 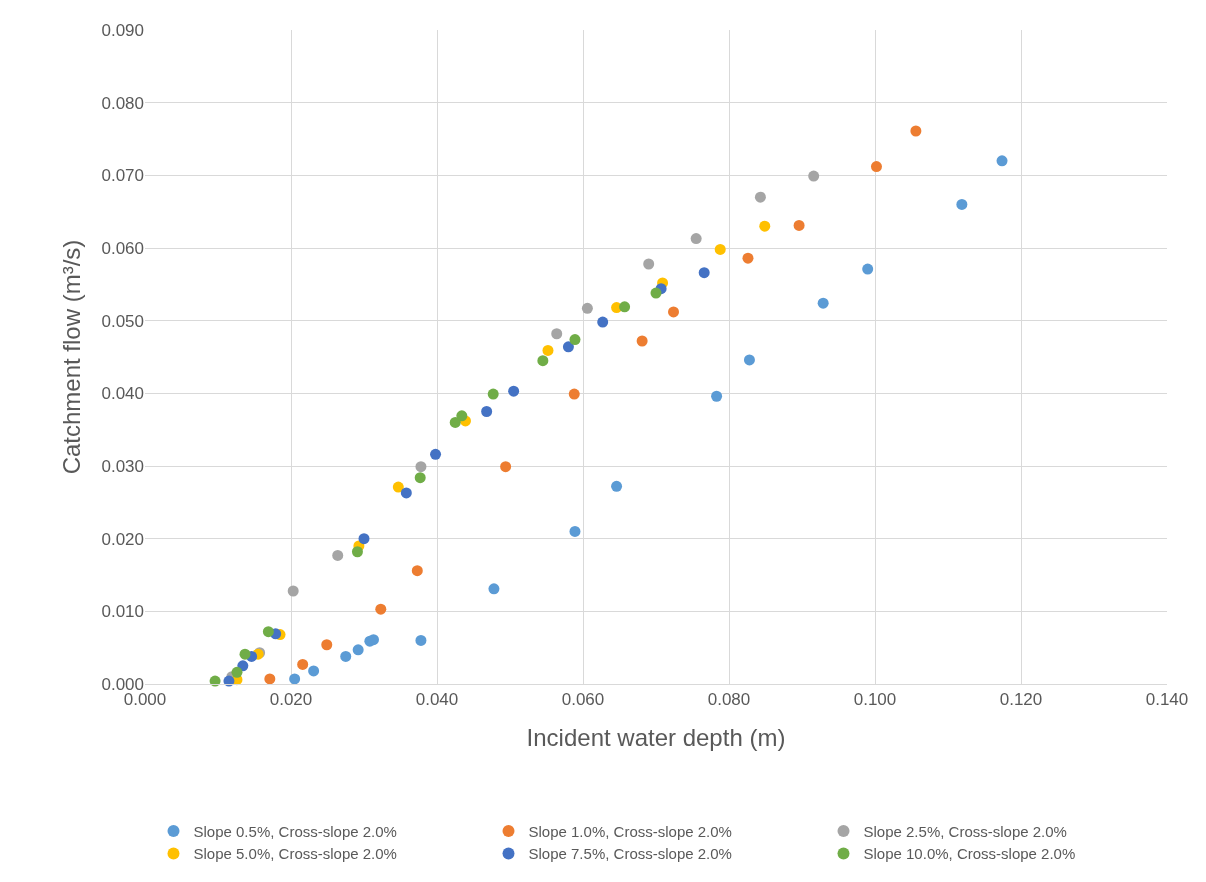 What do you see at coordinates (295, 854) in the screenshot?
I see `legend-label: Slope 5.0%, Cross-slope 2.0%` at bounding box center [295, 854].